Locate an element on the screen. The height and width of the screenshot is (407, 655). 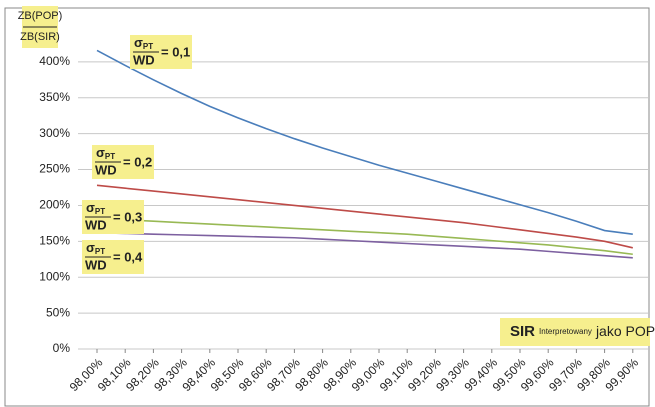
annotation-value: = 0,3 is located at coordinates (127, 216).